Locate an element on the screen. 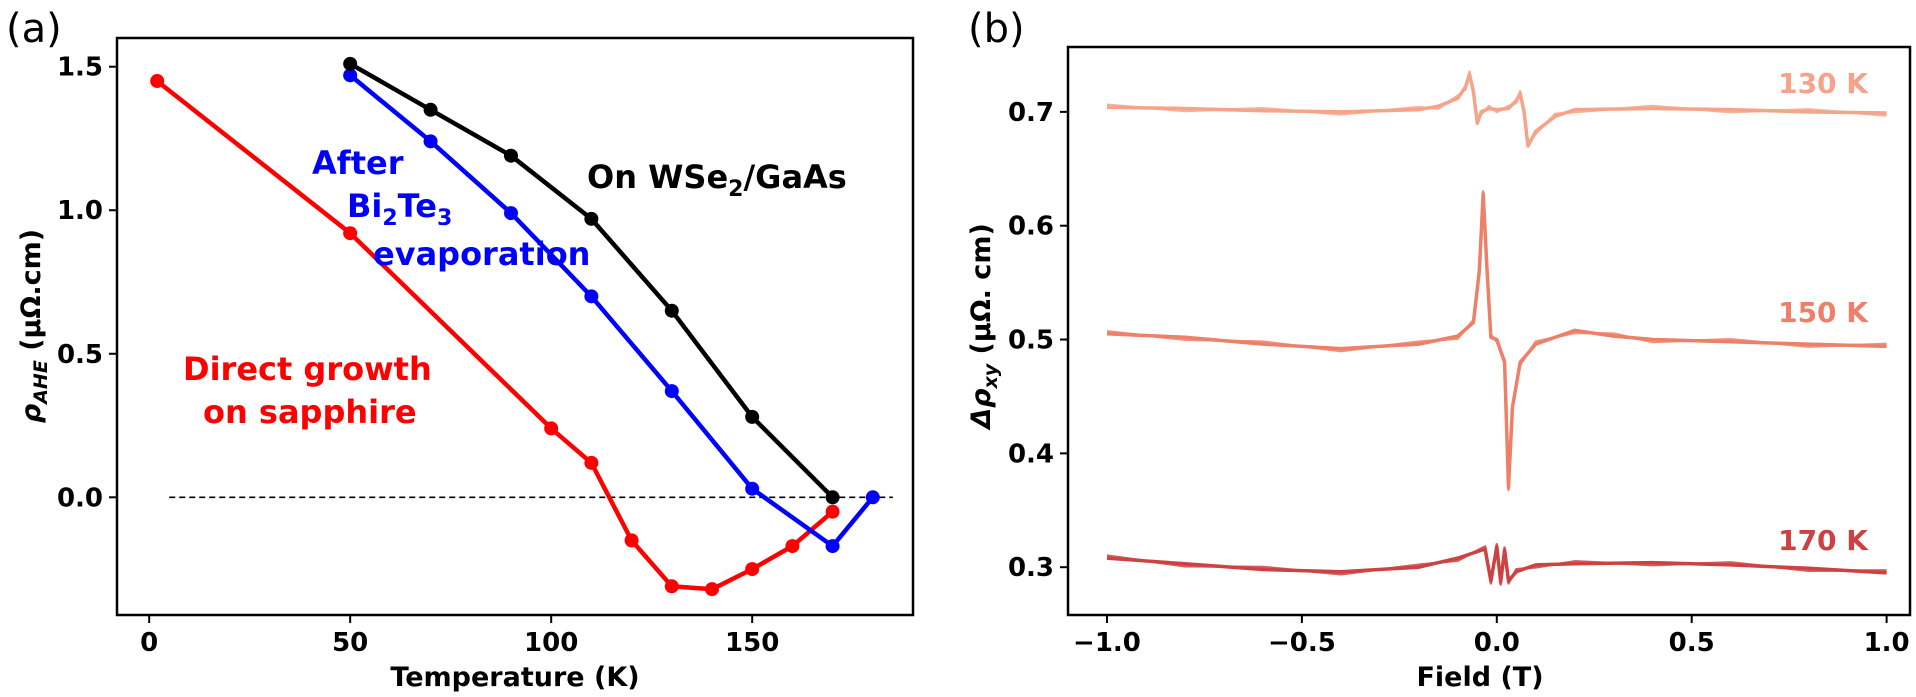  y-tick-label-b-3: 0.6 is located at coordinates (1031, 227).